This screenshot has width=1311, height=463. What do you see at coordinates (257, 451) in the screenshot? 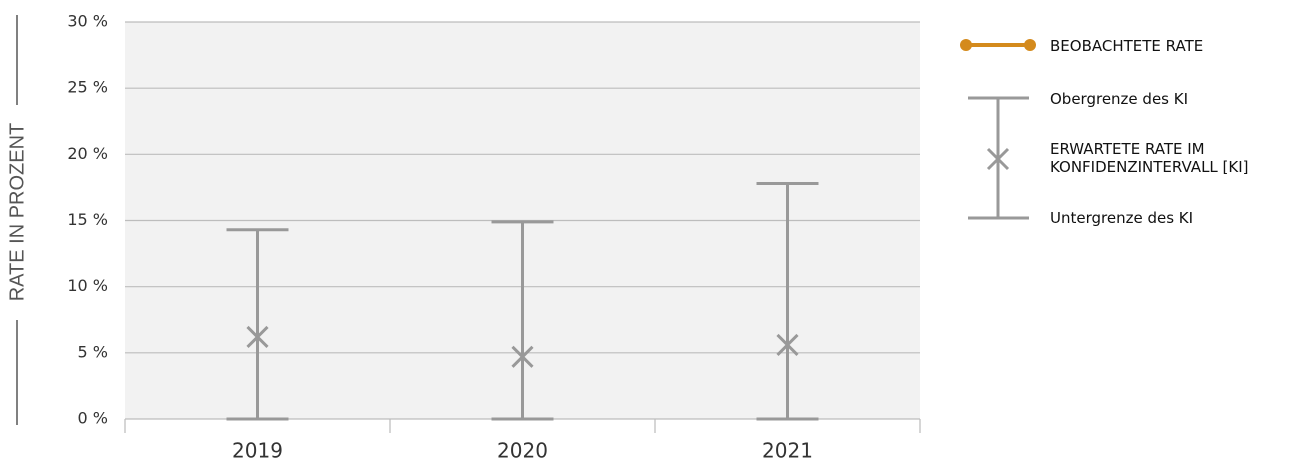
I see `x-tick-label: 2019` at bounding box center [257, 451].